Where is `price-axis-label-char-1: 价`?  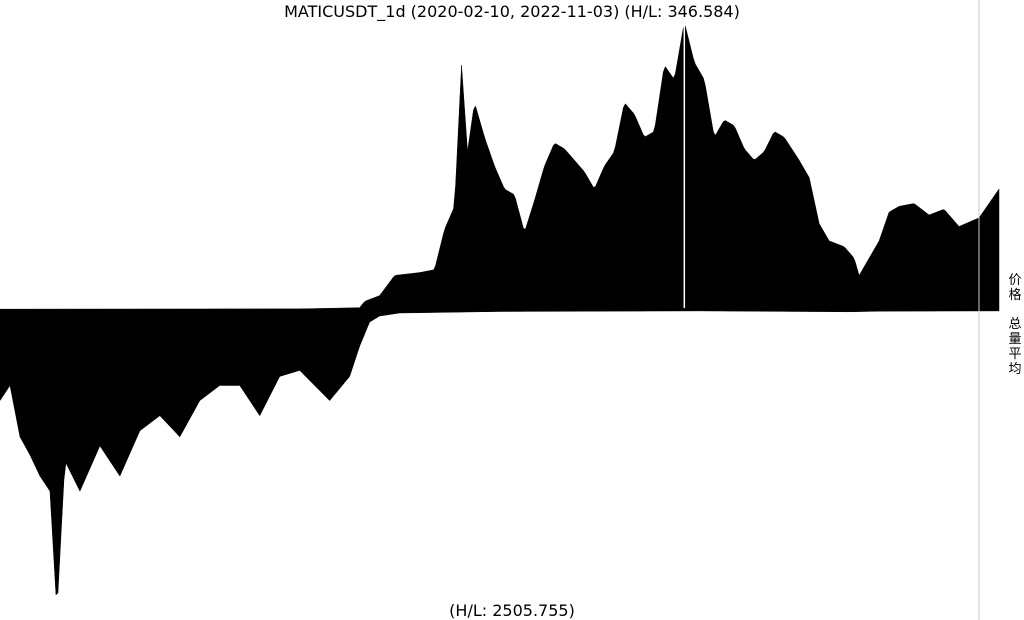
price-axis-label-char-1: 价 is located at coordinates (1014, 280).